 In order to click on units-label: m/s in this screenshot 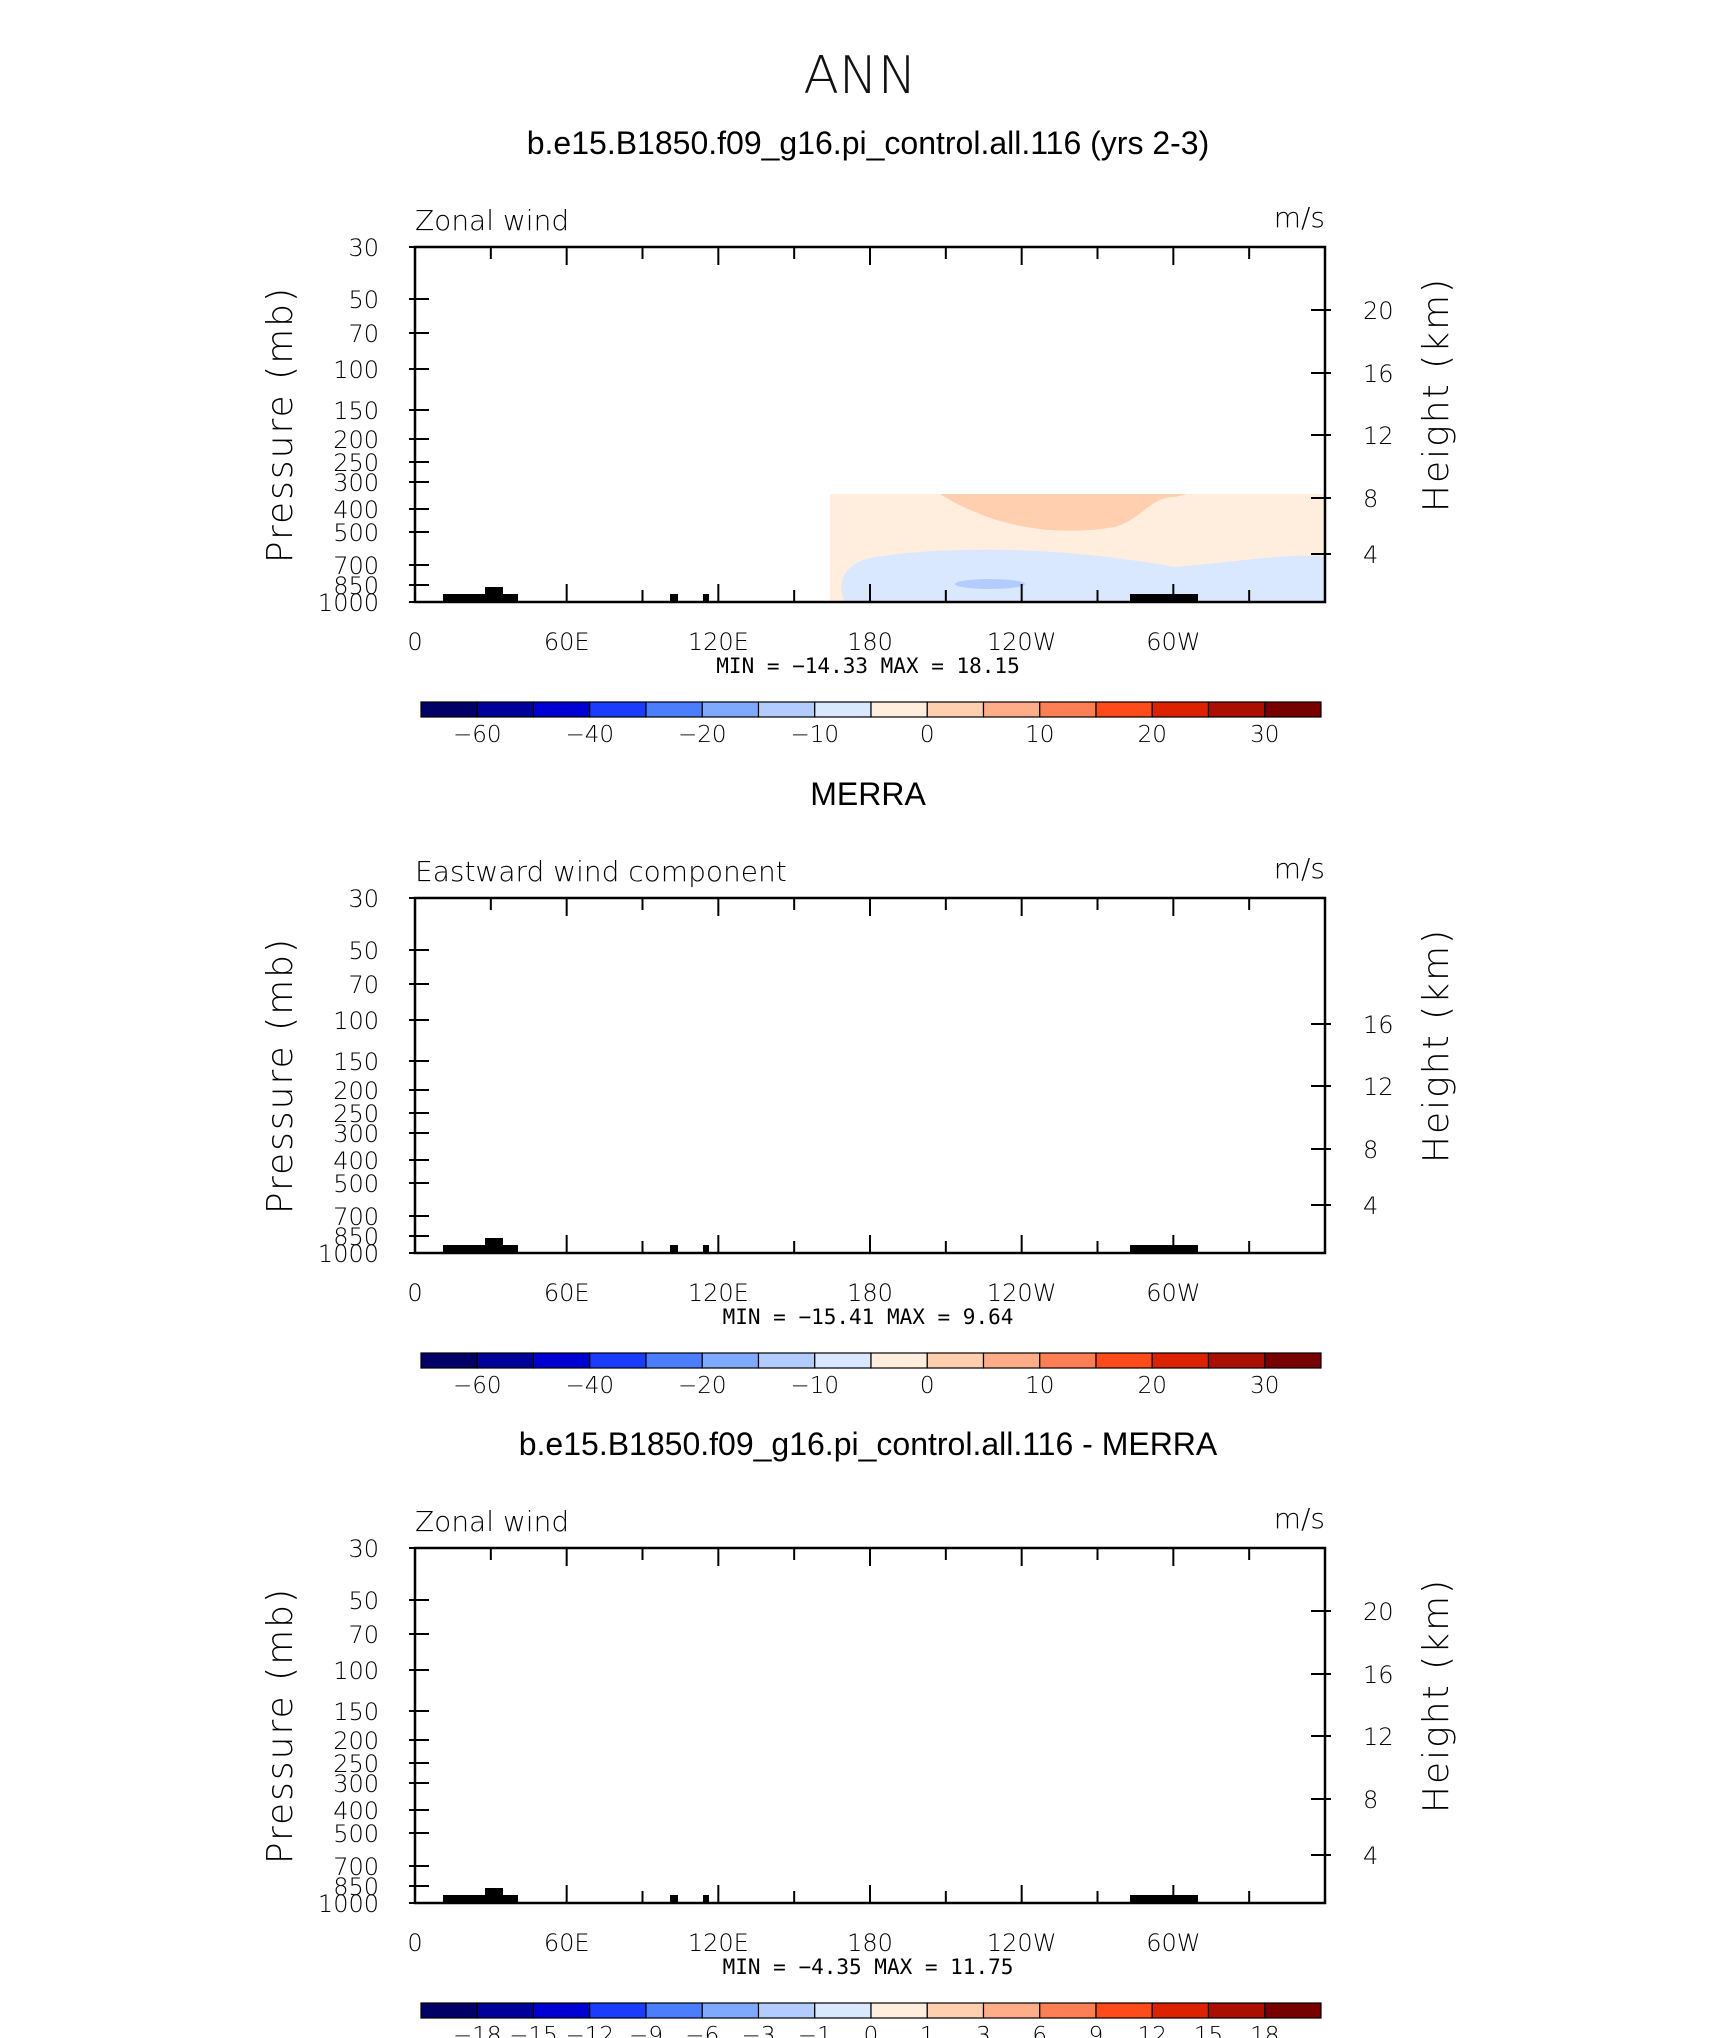, I will do `click(1299, 1518)`.